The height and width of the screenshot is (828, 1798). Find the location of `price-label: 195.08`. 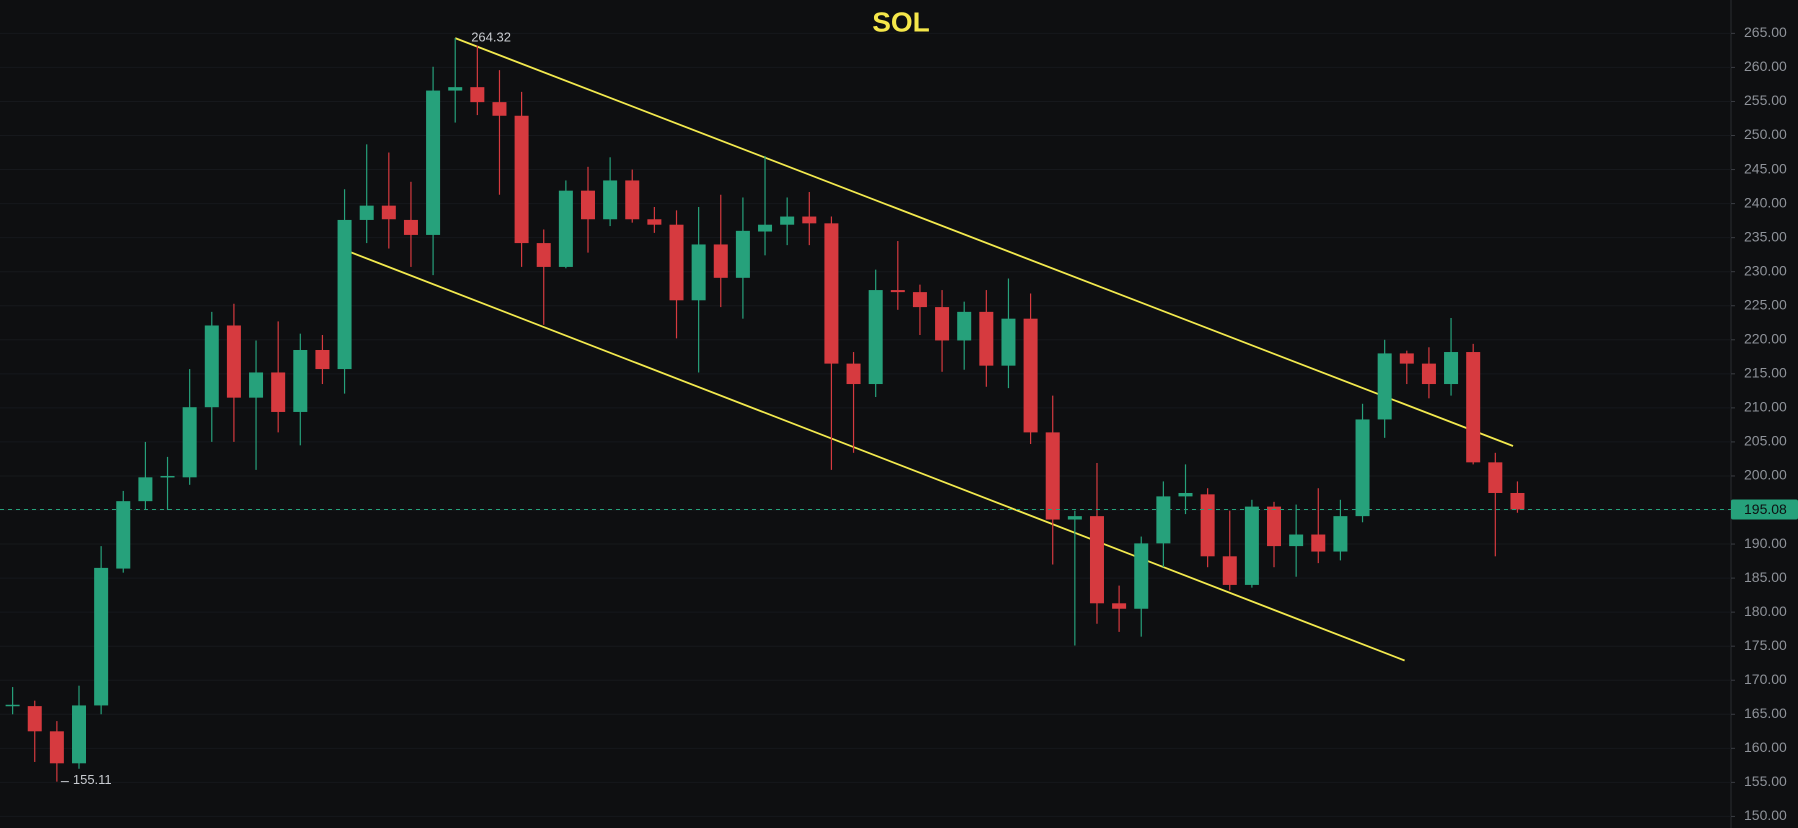

price-label: 195.08 is located at coordinates (1765, 509).